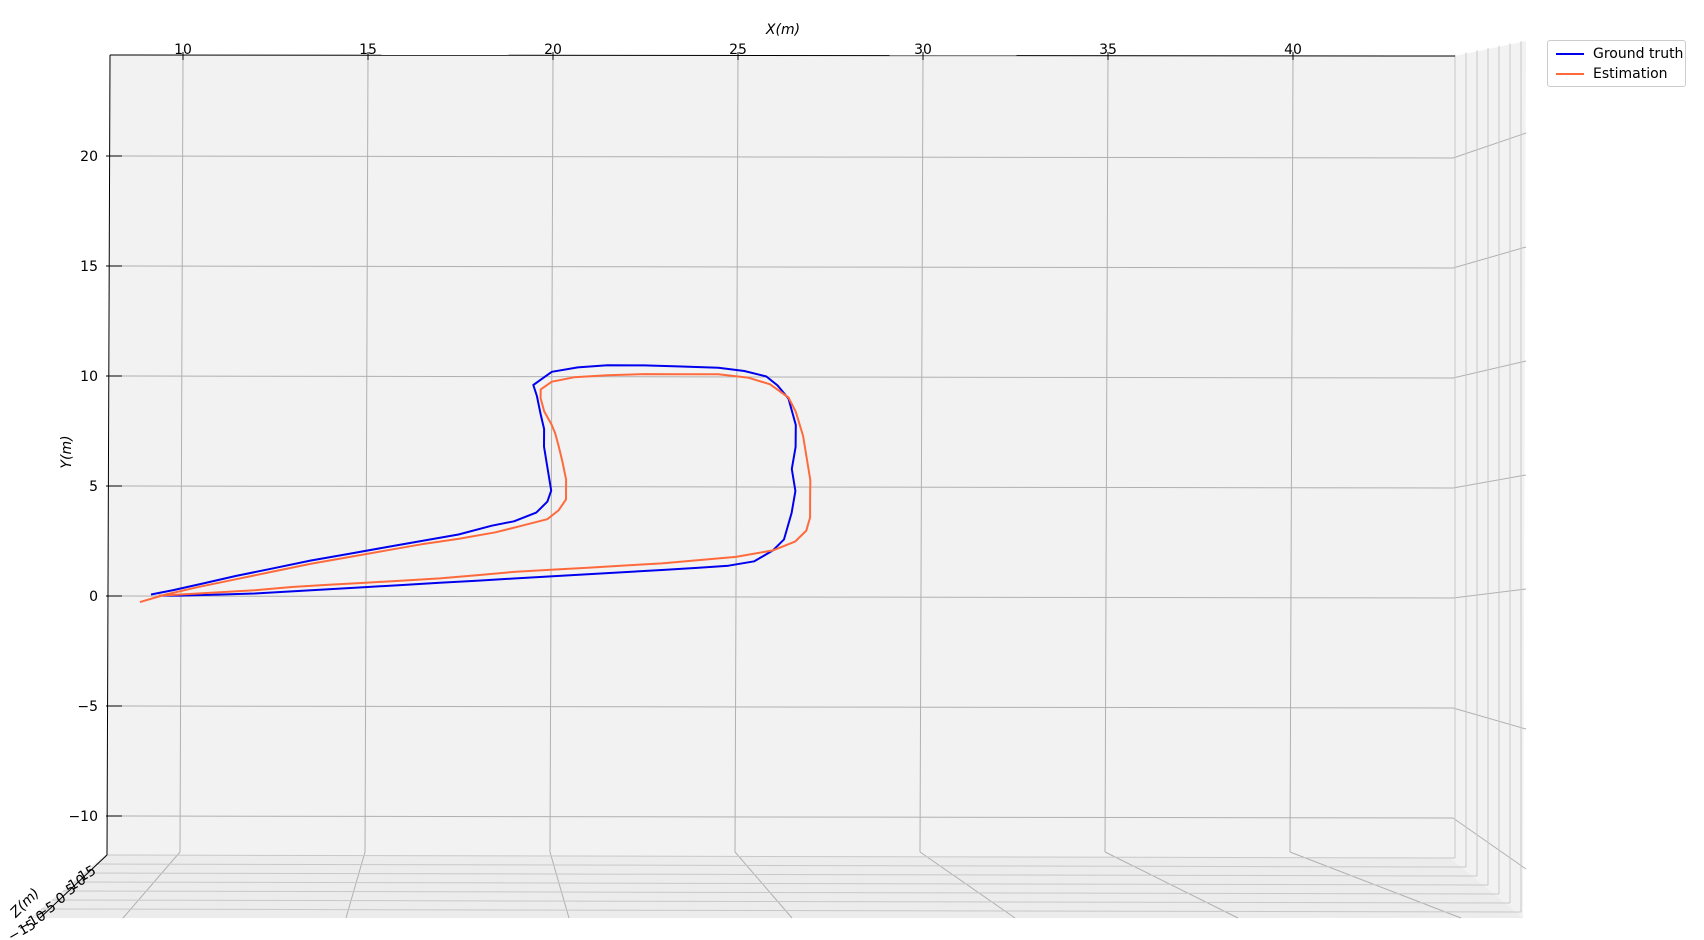  Describe the element at coordinates (87, 707) in the screenshot. I see `y-tick-label: −5` at that location.